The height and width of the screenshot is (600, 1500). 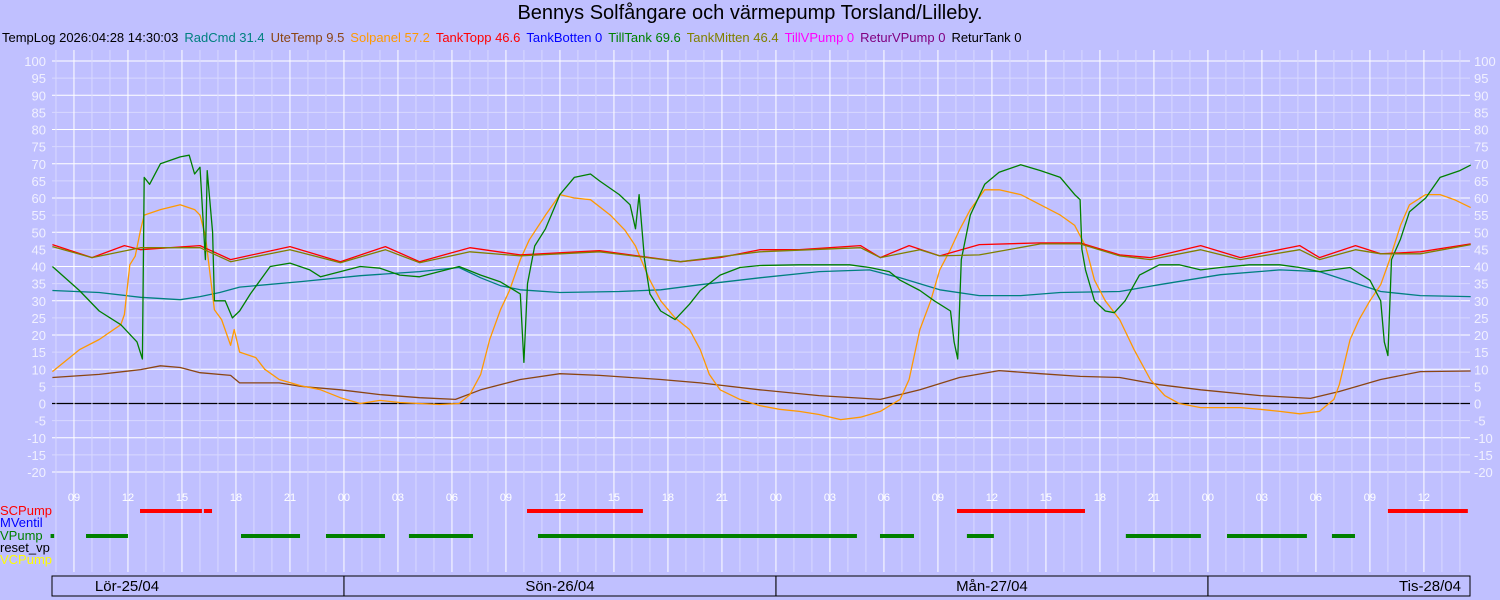 What do you see at coordinates (1481, 130) in the screenshot?
I see `y-tick-label-right: 80` at bounding box center [1481, 130].